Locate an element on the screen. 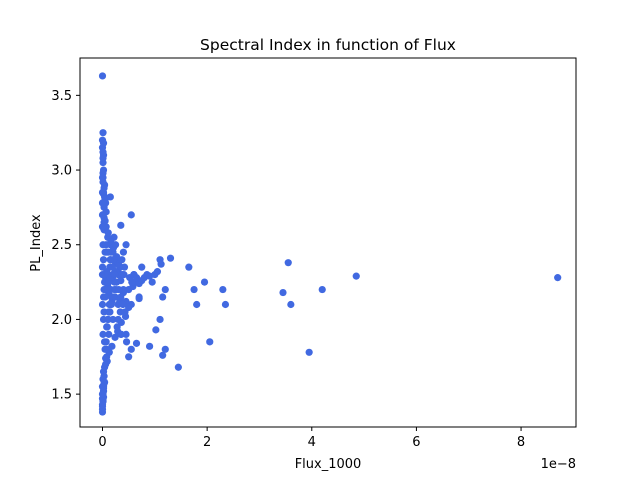 The image size is (640, 480). x-axis-title: Flux_1000 is located at coordinates (328, 464).